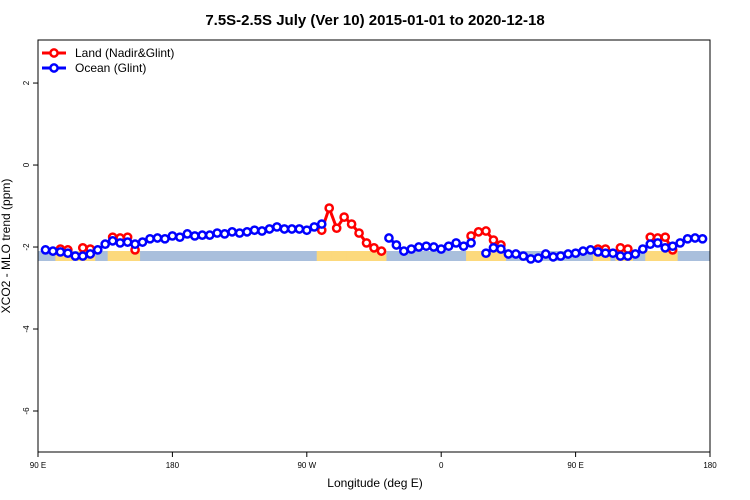 The height and width of the screenshot is (500, 750). Describe the element at coordinates (26, 329) in the screenshot. I see `y-tick-label: -4` at that location.